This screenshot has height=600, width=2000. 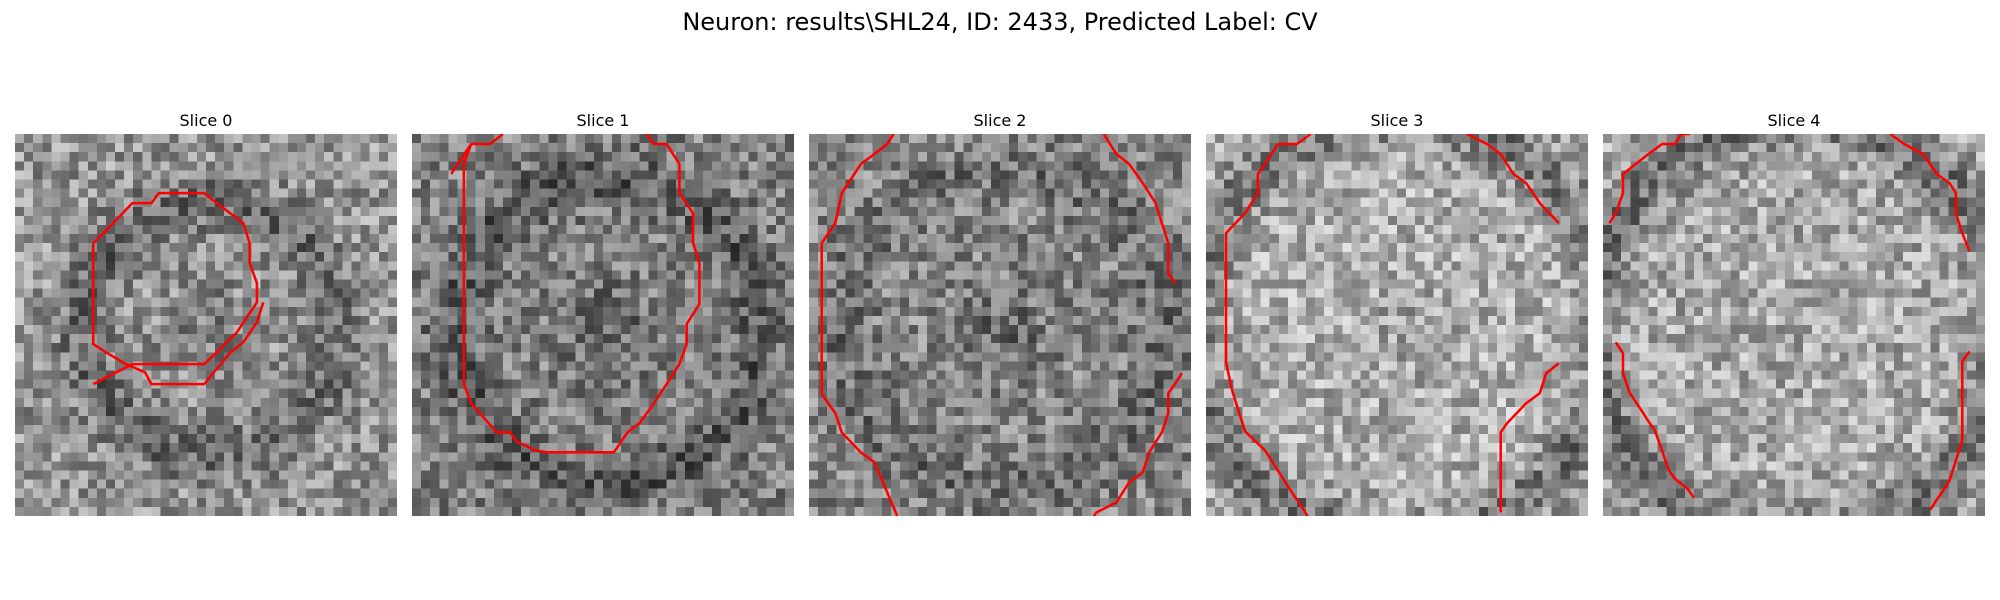 What do you see at coordinates (603, 120) in the screenshot?
I see `slice-title: Slice 1` at bounding box center [603, 120].